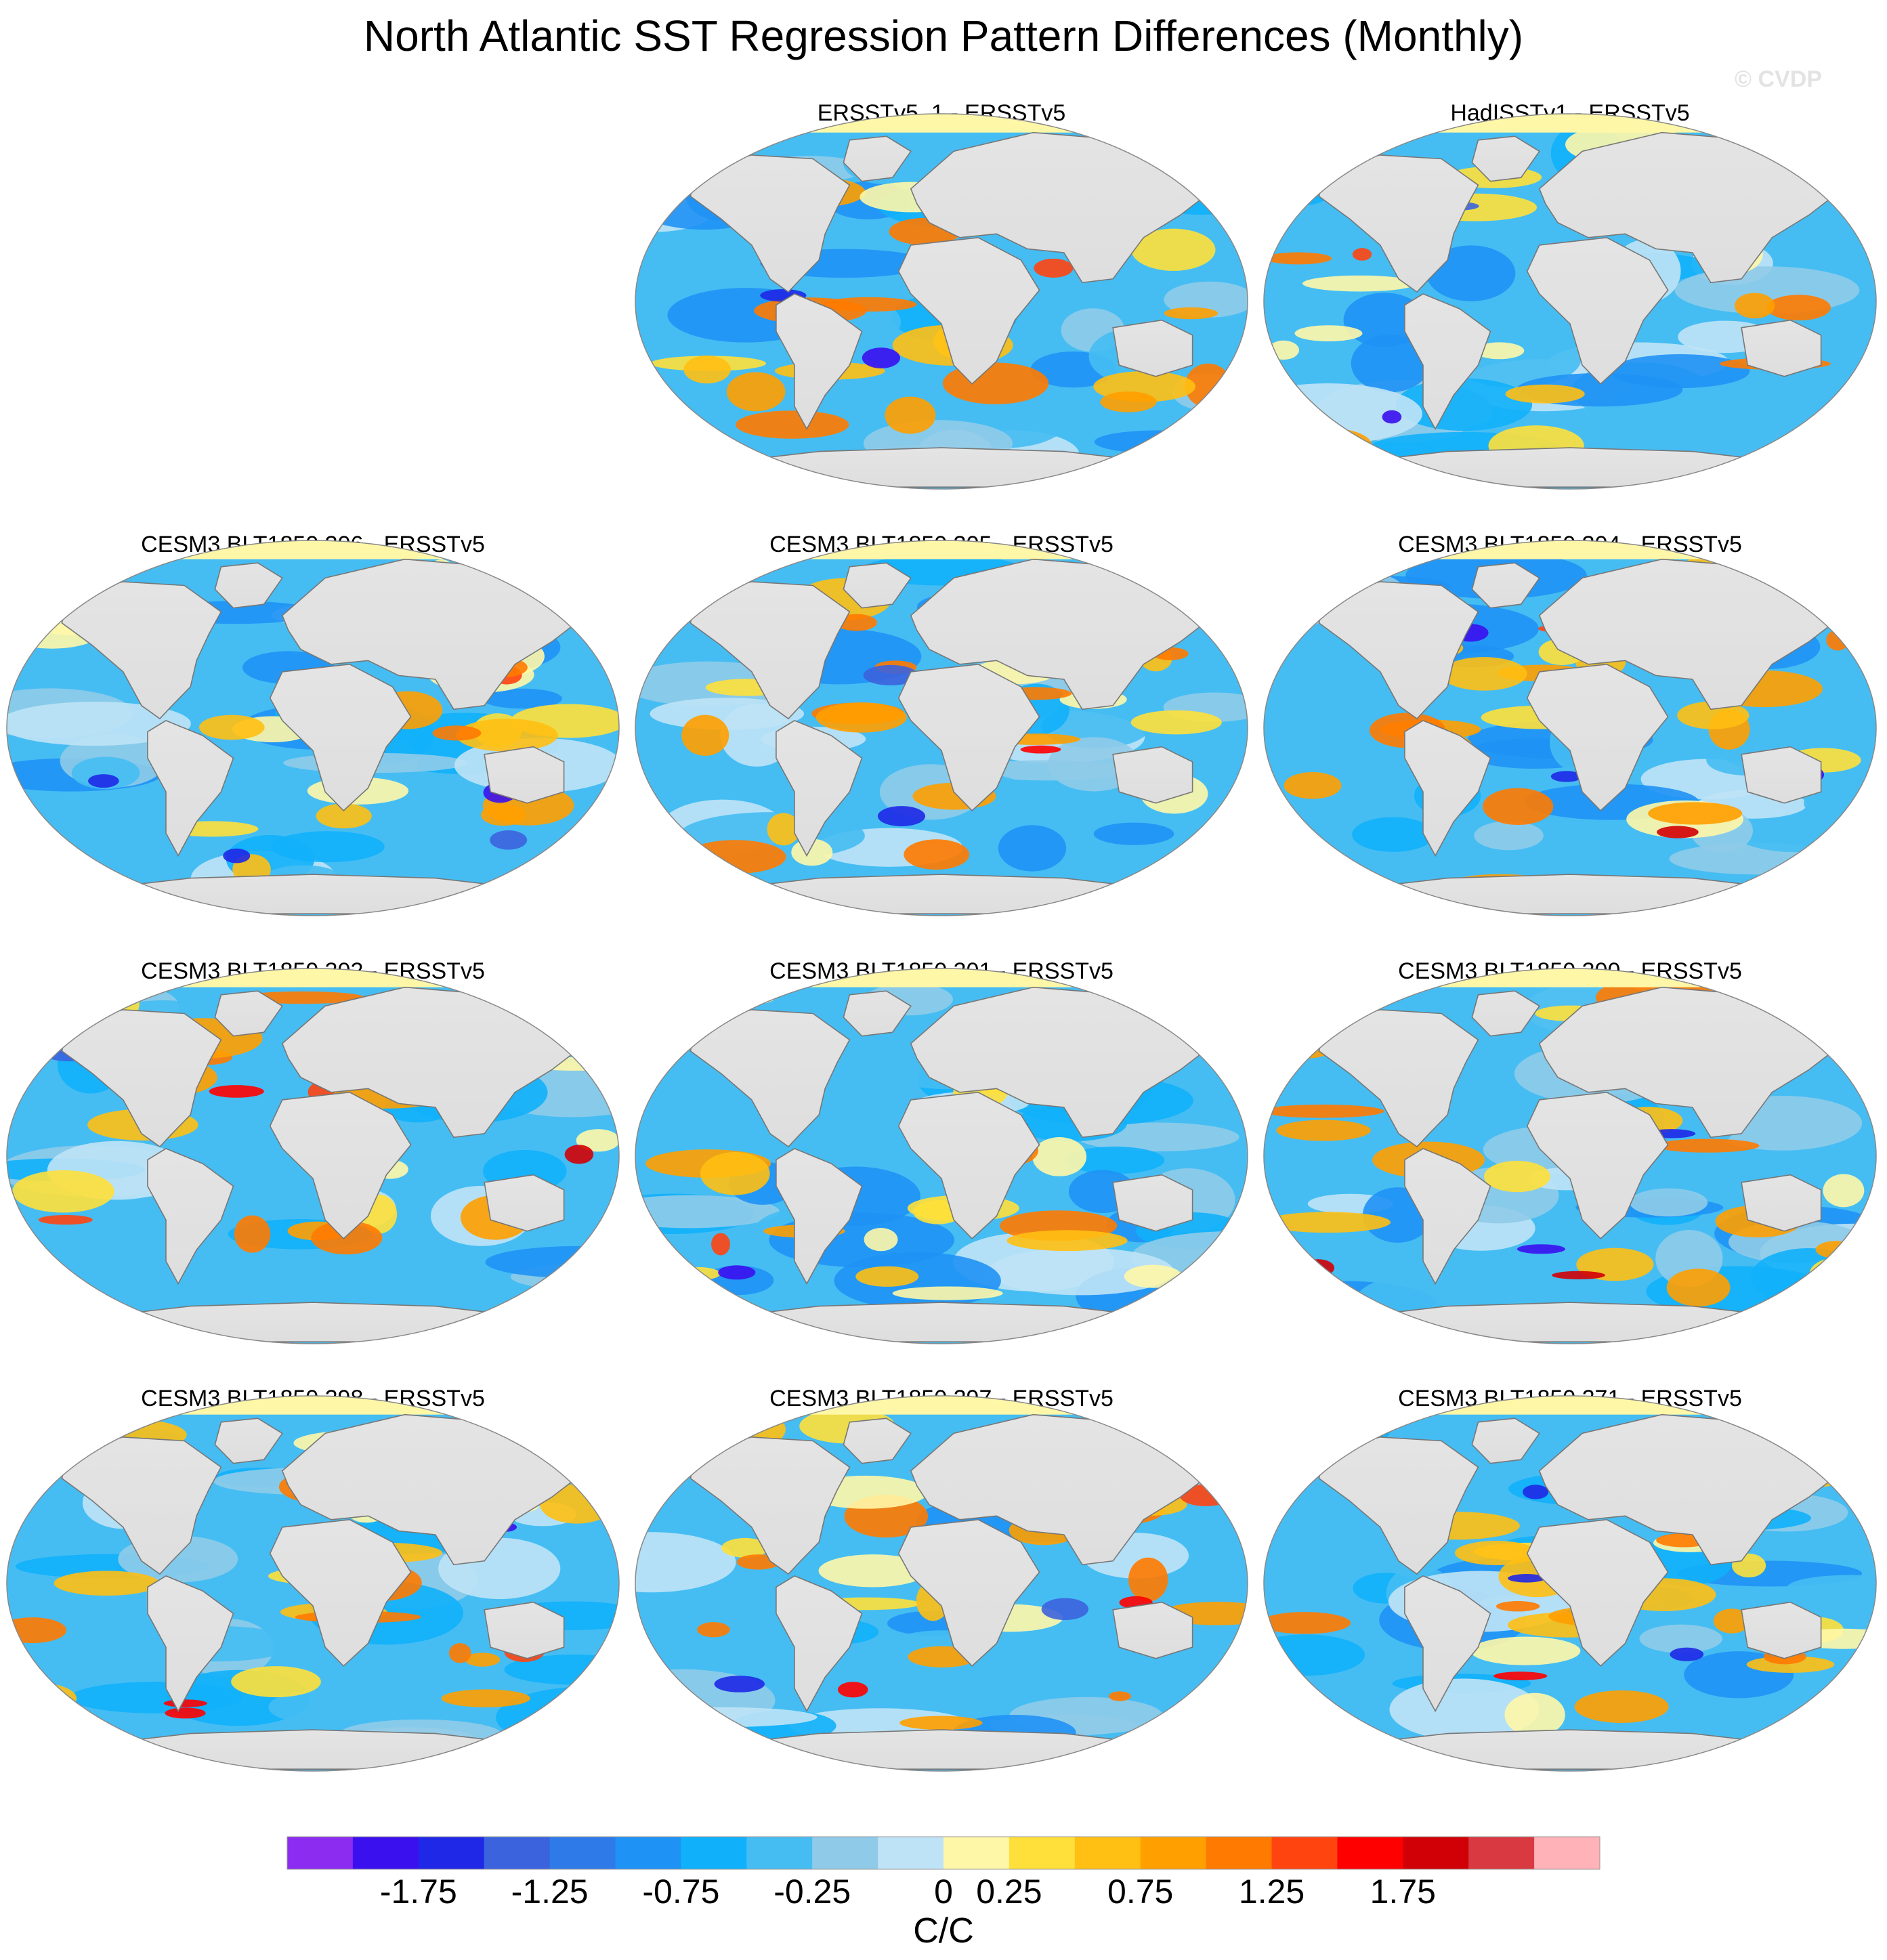  I want to click on colorbar-tick-label: -1.75, so click(418, 1892).